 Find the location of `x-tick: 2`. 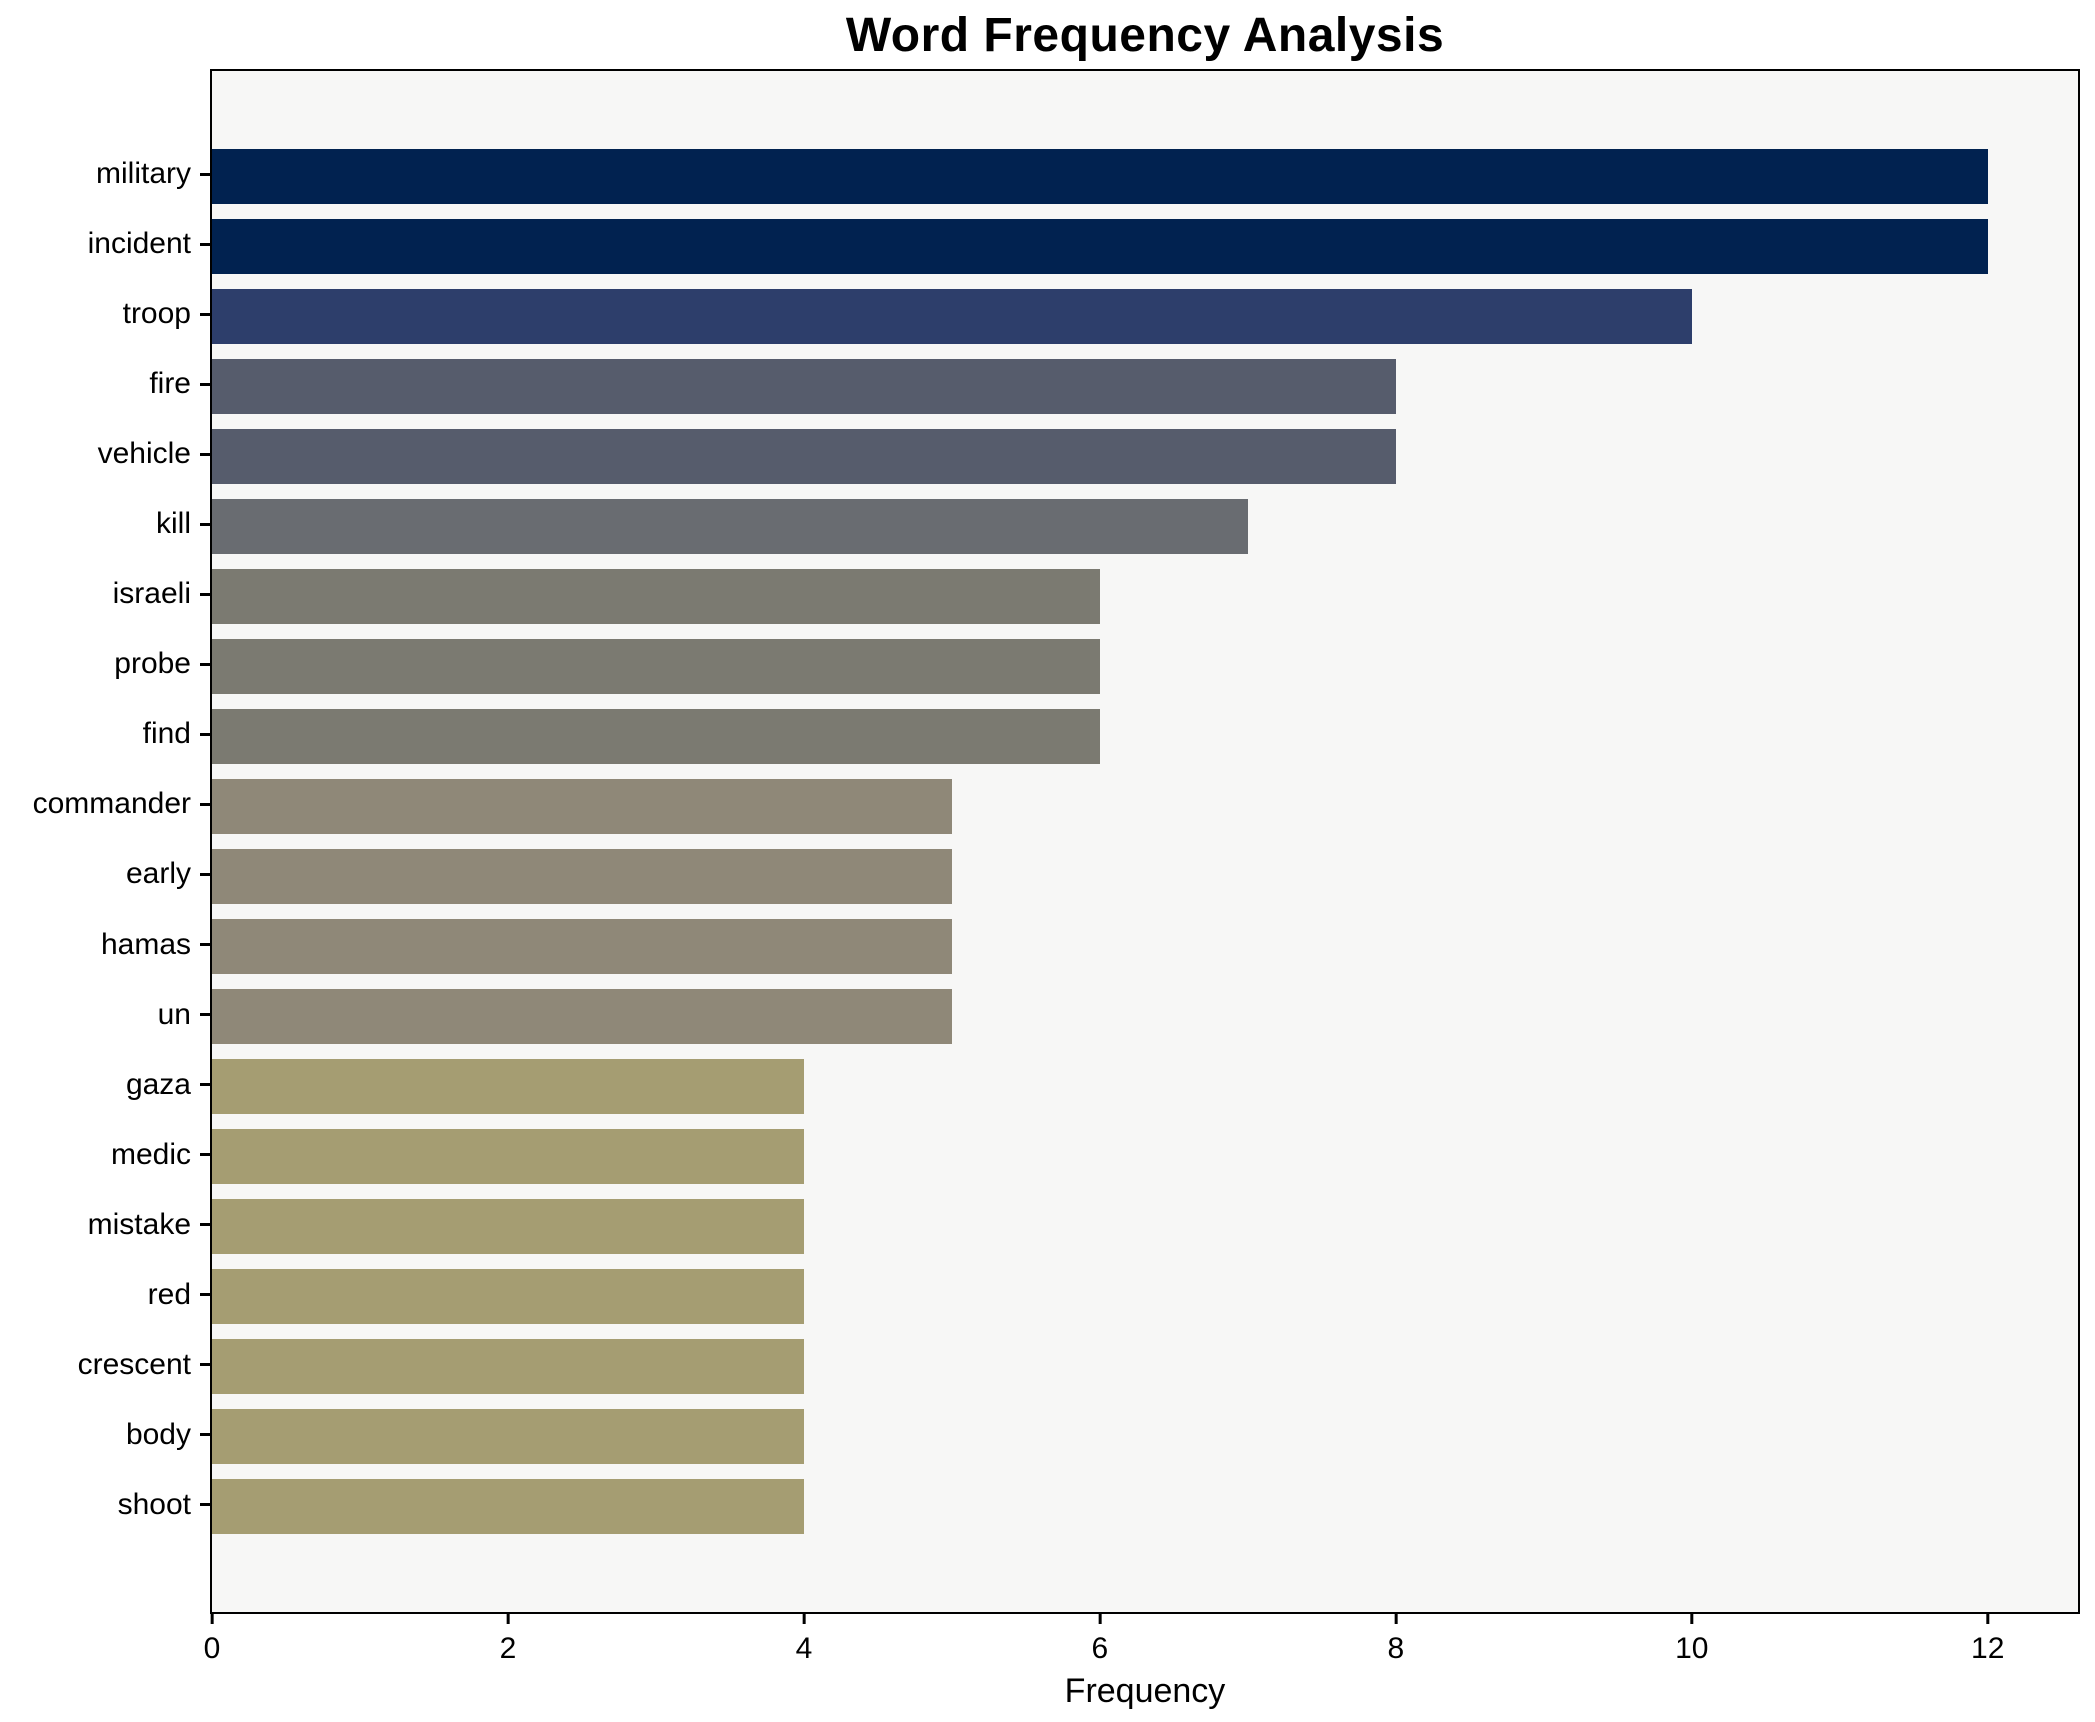

x-tick: 2 is located at coordinates (508, 1640).